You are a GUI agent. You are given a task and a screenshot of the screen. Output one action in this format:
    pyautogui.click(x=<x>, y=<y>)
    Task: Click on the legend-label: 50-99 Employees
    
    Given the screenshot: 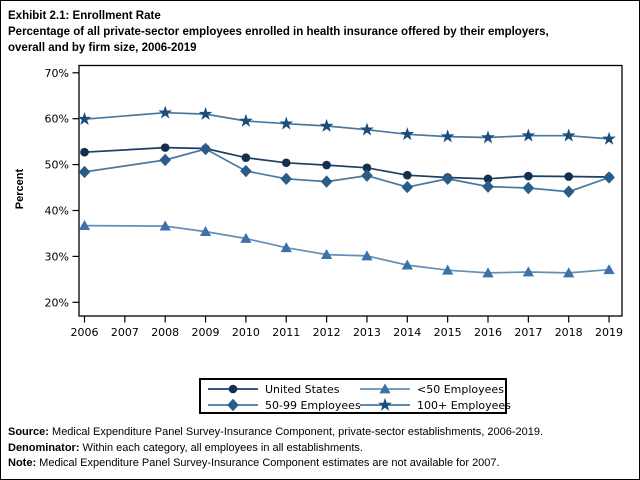 What is the action you would take?
    pyautogui.click(x=313, y=405)
    